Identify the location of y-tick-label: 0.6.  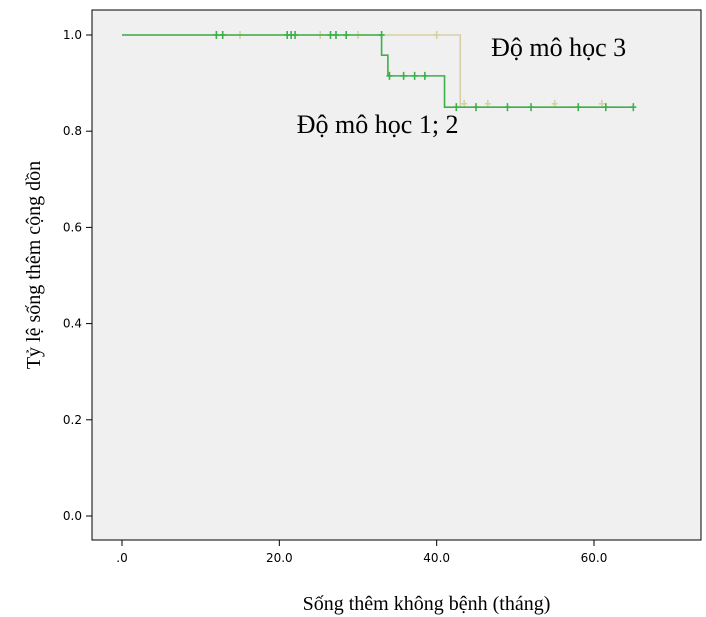
(72, 227).